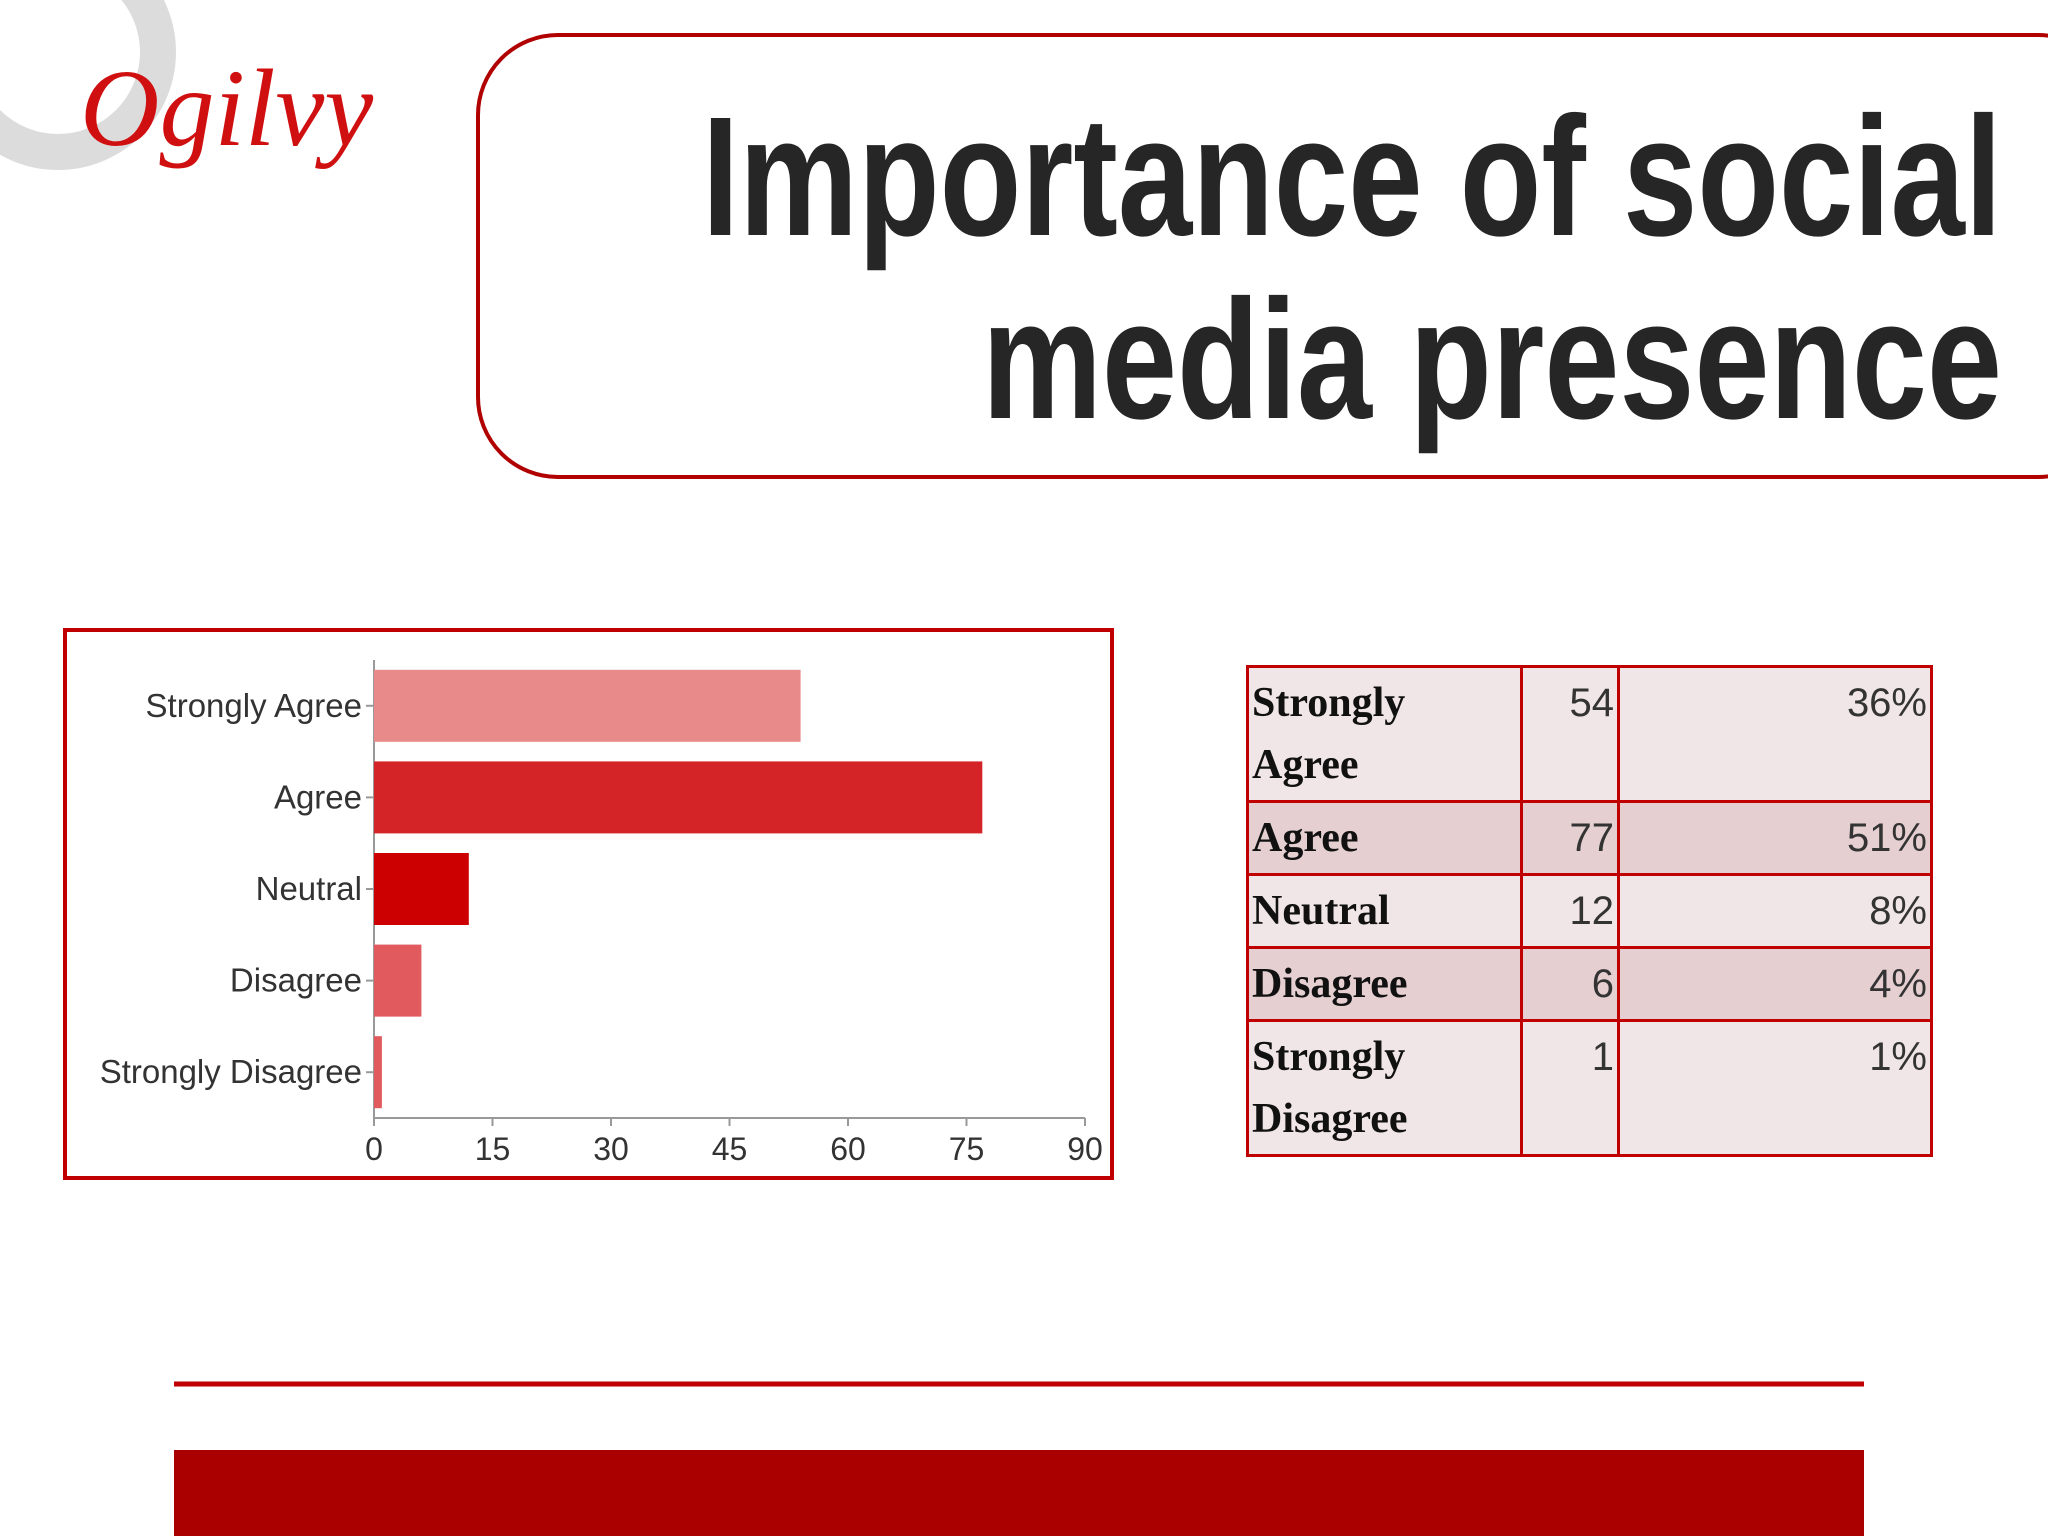 The image size is (2048, 1536). What do you see at coordinates (1384, 734) in the screenshot?
I see `table-cell: Strongly Agree` at bounding box center [1384, 734].